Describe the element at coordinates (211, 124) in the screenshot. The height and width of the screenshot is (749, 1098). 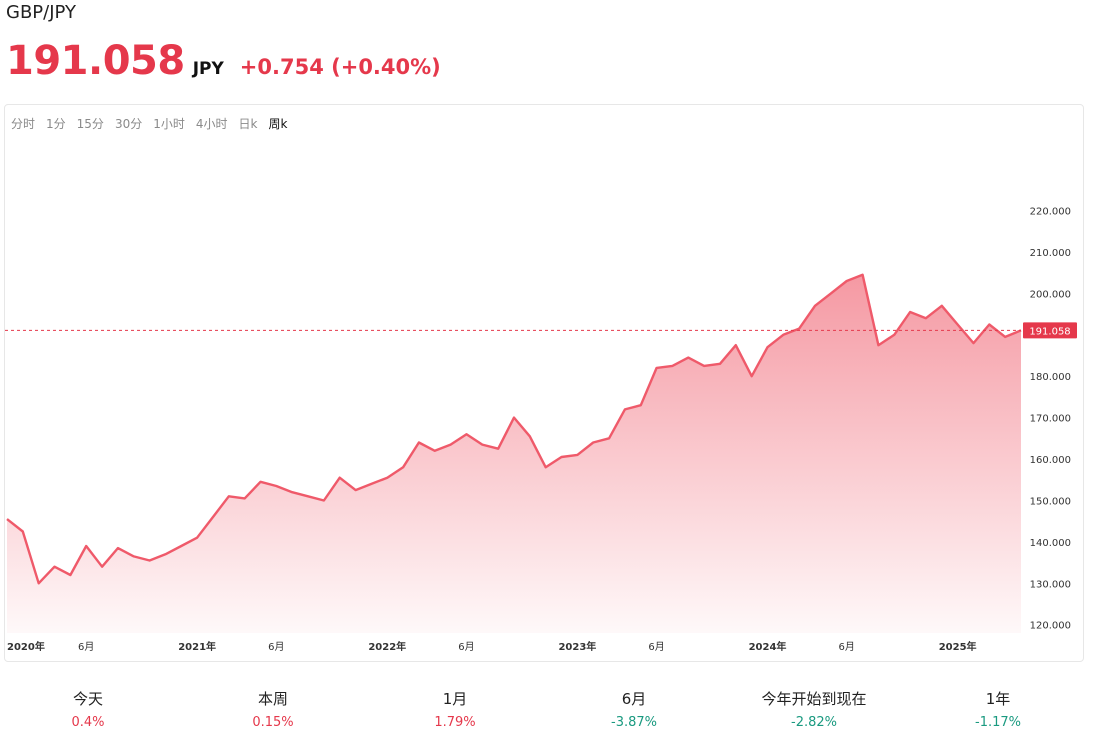
I see `timeframe-tab-5: 4小时` at that location.